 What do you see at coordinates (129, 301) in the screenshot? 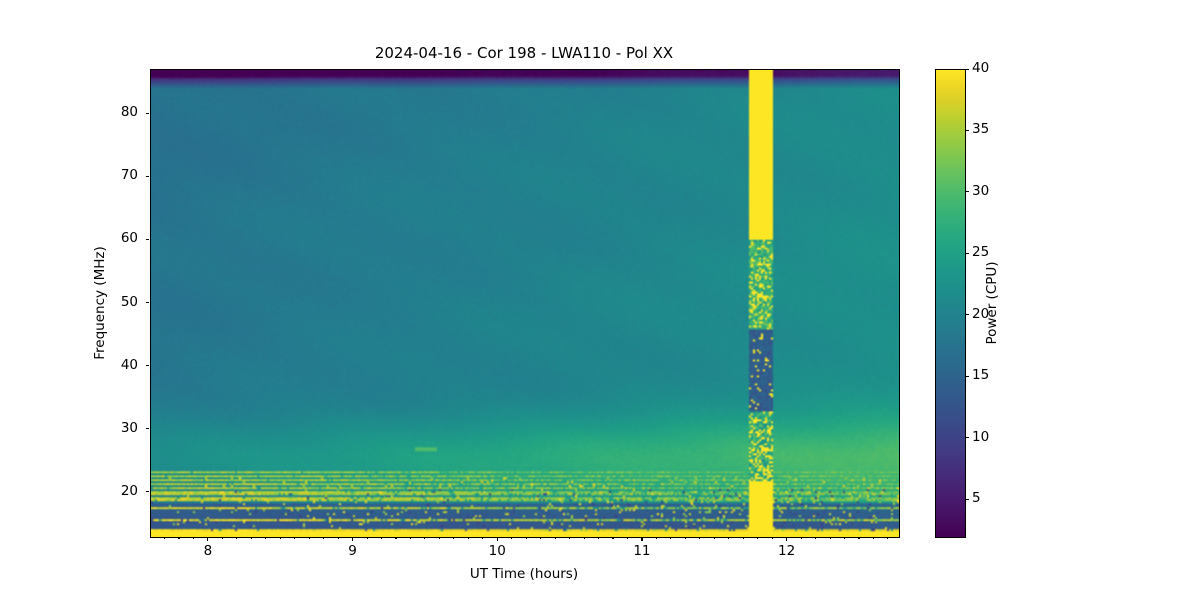
I see `y-tick-label-50: 50` at bounding box center [129, 301].